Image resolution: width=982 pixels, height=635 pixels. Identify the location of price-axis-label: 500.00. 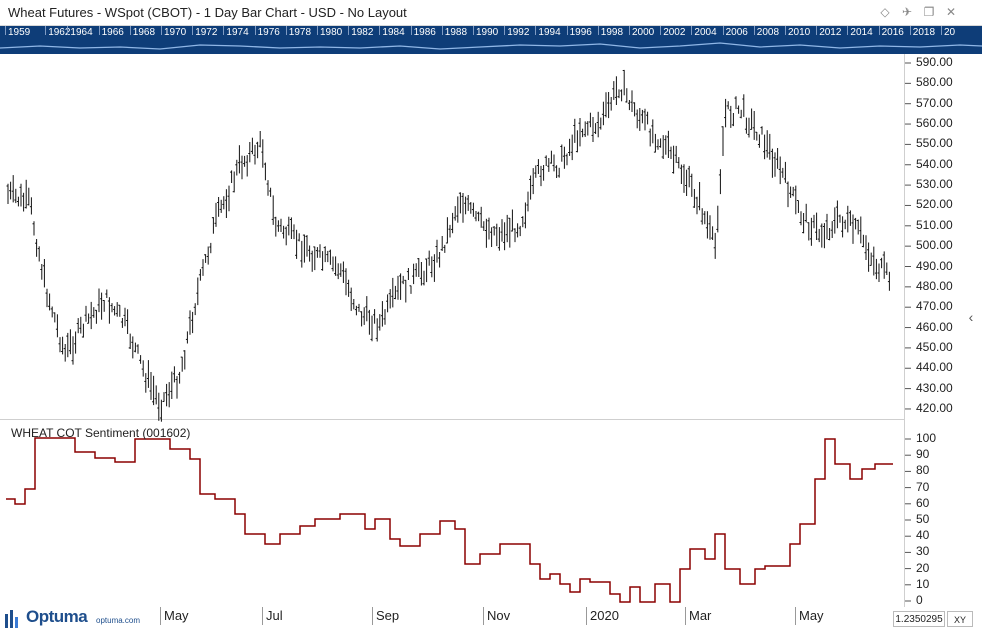
(934, 245).